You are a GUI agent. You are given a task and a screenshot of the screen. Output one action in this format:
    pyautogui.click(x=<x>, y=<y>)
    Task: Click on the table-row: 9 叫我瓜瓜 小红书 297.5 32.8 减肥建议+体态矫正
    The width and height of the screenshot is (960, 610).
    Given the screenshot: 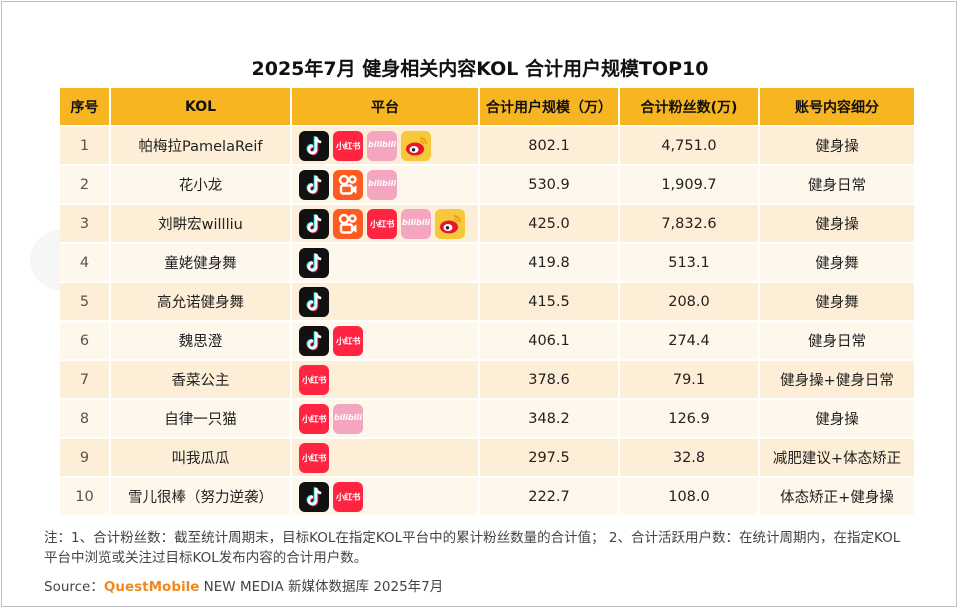 What is the action you would take?
    pyautogui.click(x=487, y=457)
    